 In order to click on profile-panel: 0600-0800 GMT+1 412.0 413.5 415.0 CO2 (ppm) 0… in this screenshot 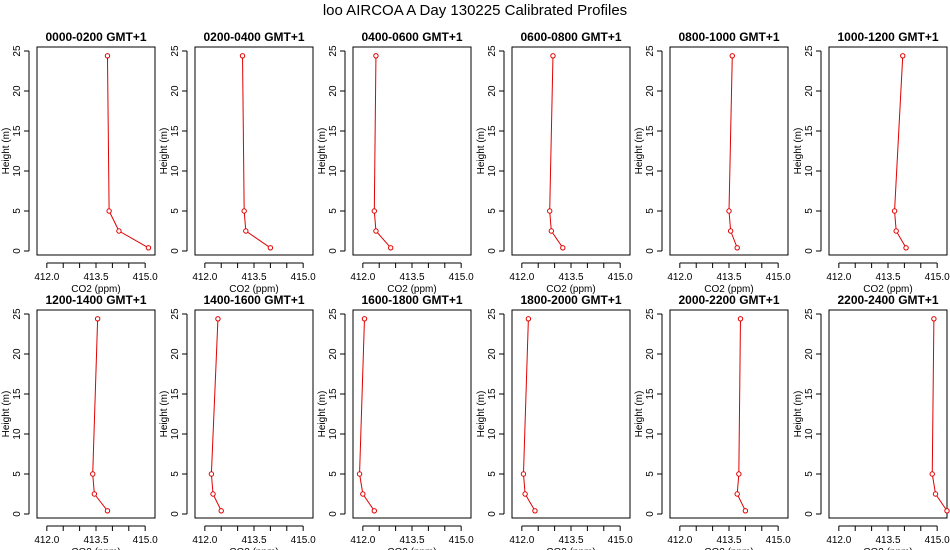, I will do `click(554, 162)`.